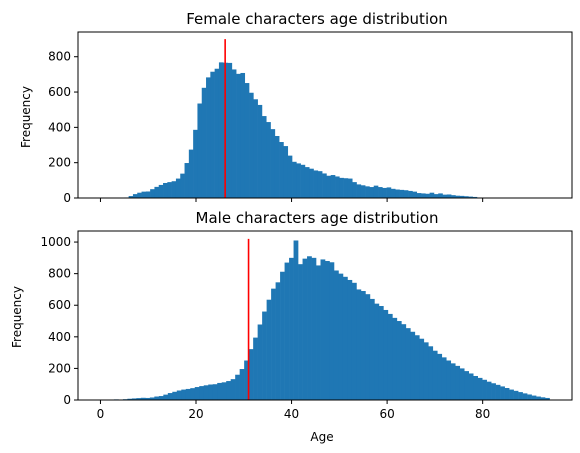 The width and height of the screenshot is (580, 453). Describe the element at coordinates (59, 127) in the screenshot. I see `female-y-tick-label: 400` at that location.